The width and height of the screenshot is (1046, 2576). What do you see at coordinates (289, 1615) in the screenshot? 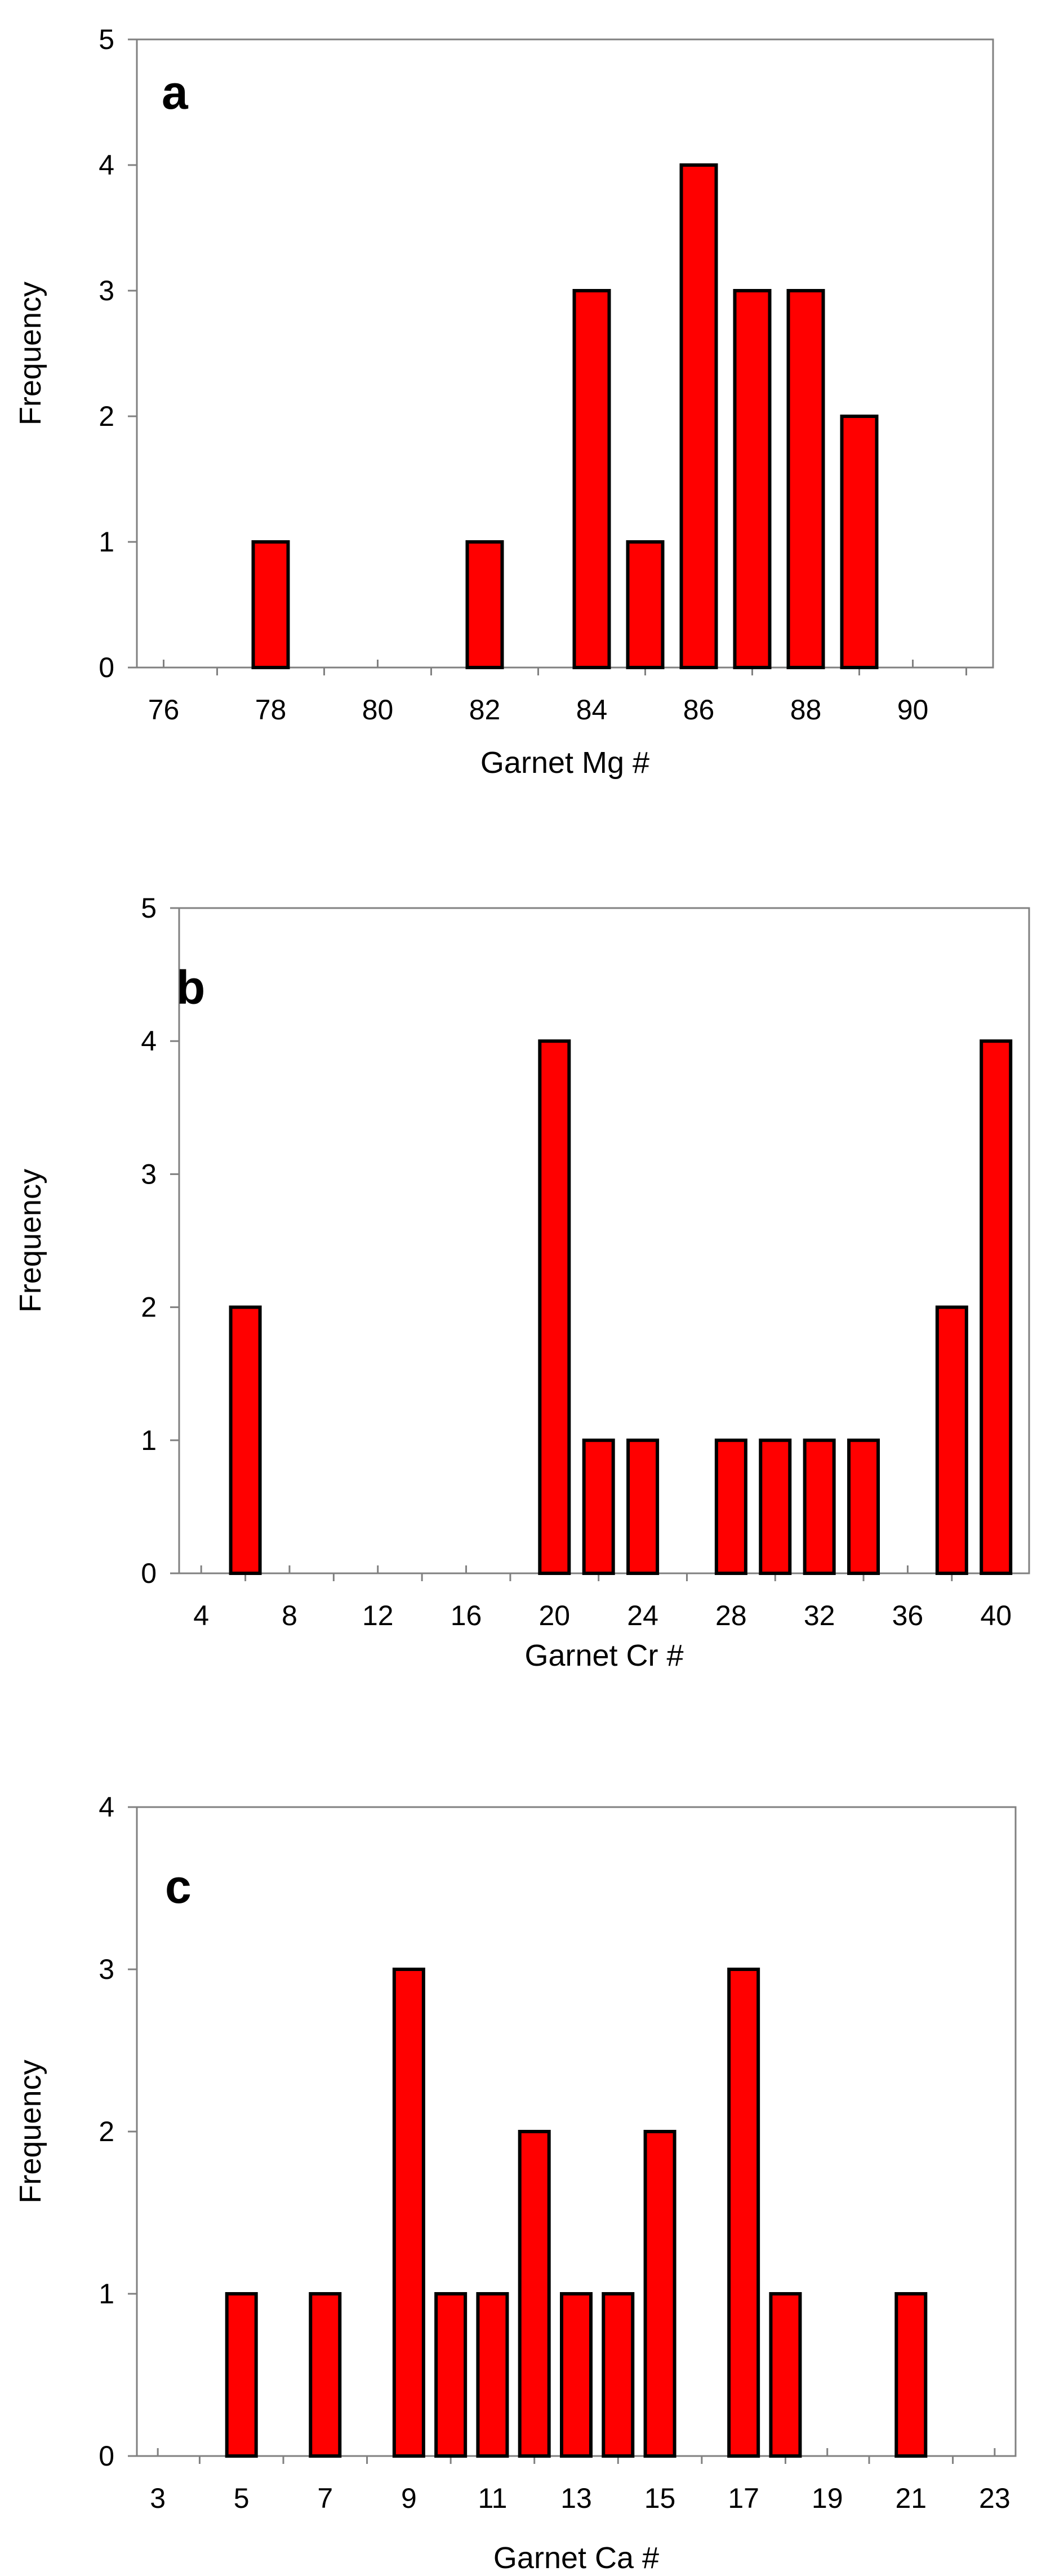
I see `x-tick-label: 8` at bounding box center [289, 1615].